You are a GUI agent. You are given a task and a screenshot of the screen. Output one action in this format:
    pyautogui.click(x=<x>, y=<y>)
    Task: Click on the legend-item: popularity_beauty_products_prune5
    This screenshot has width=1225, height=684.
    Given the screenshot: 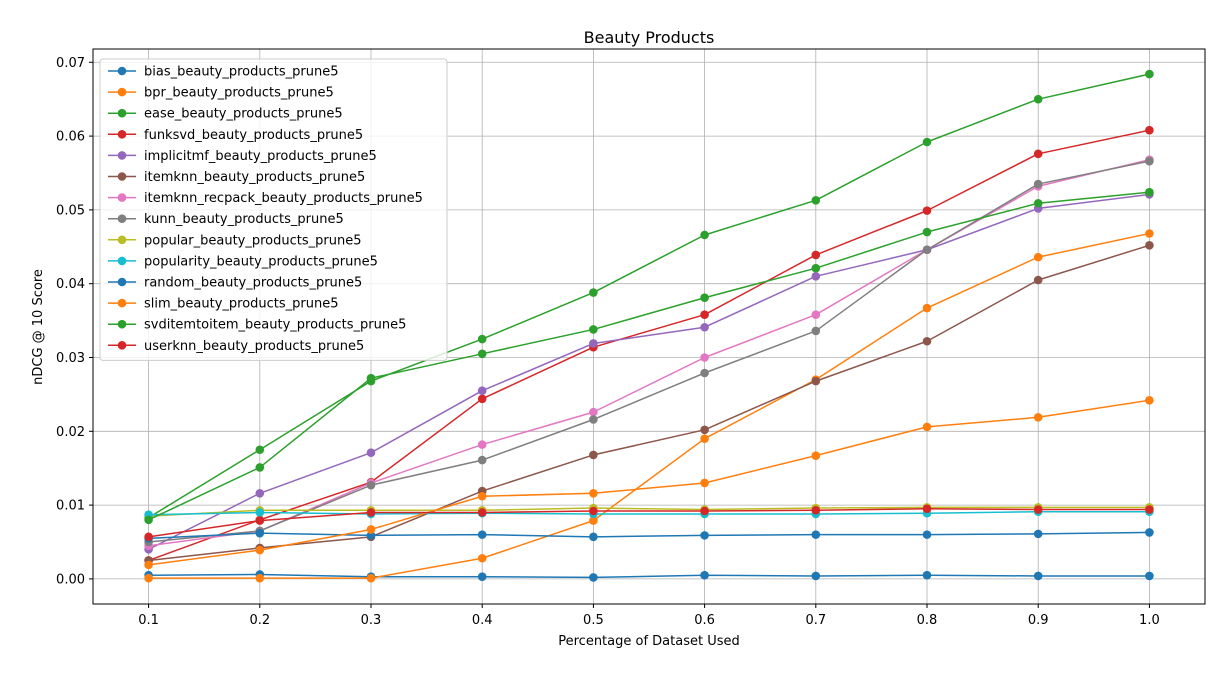 What is the action you would take?
    pyautogui.click(x=243, y=261)
    